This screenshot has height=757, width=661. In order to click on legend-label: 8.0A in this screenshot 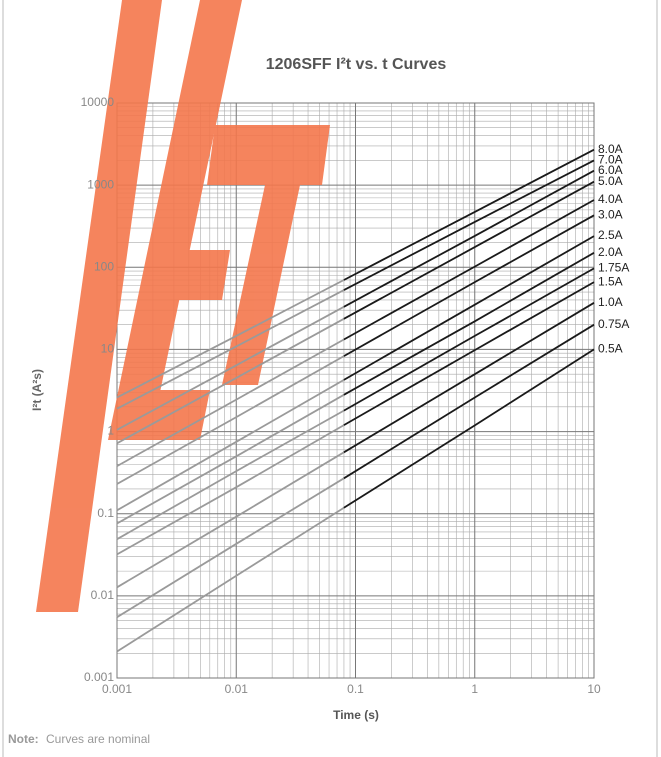, I will do `click(610, 149)`.